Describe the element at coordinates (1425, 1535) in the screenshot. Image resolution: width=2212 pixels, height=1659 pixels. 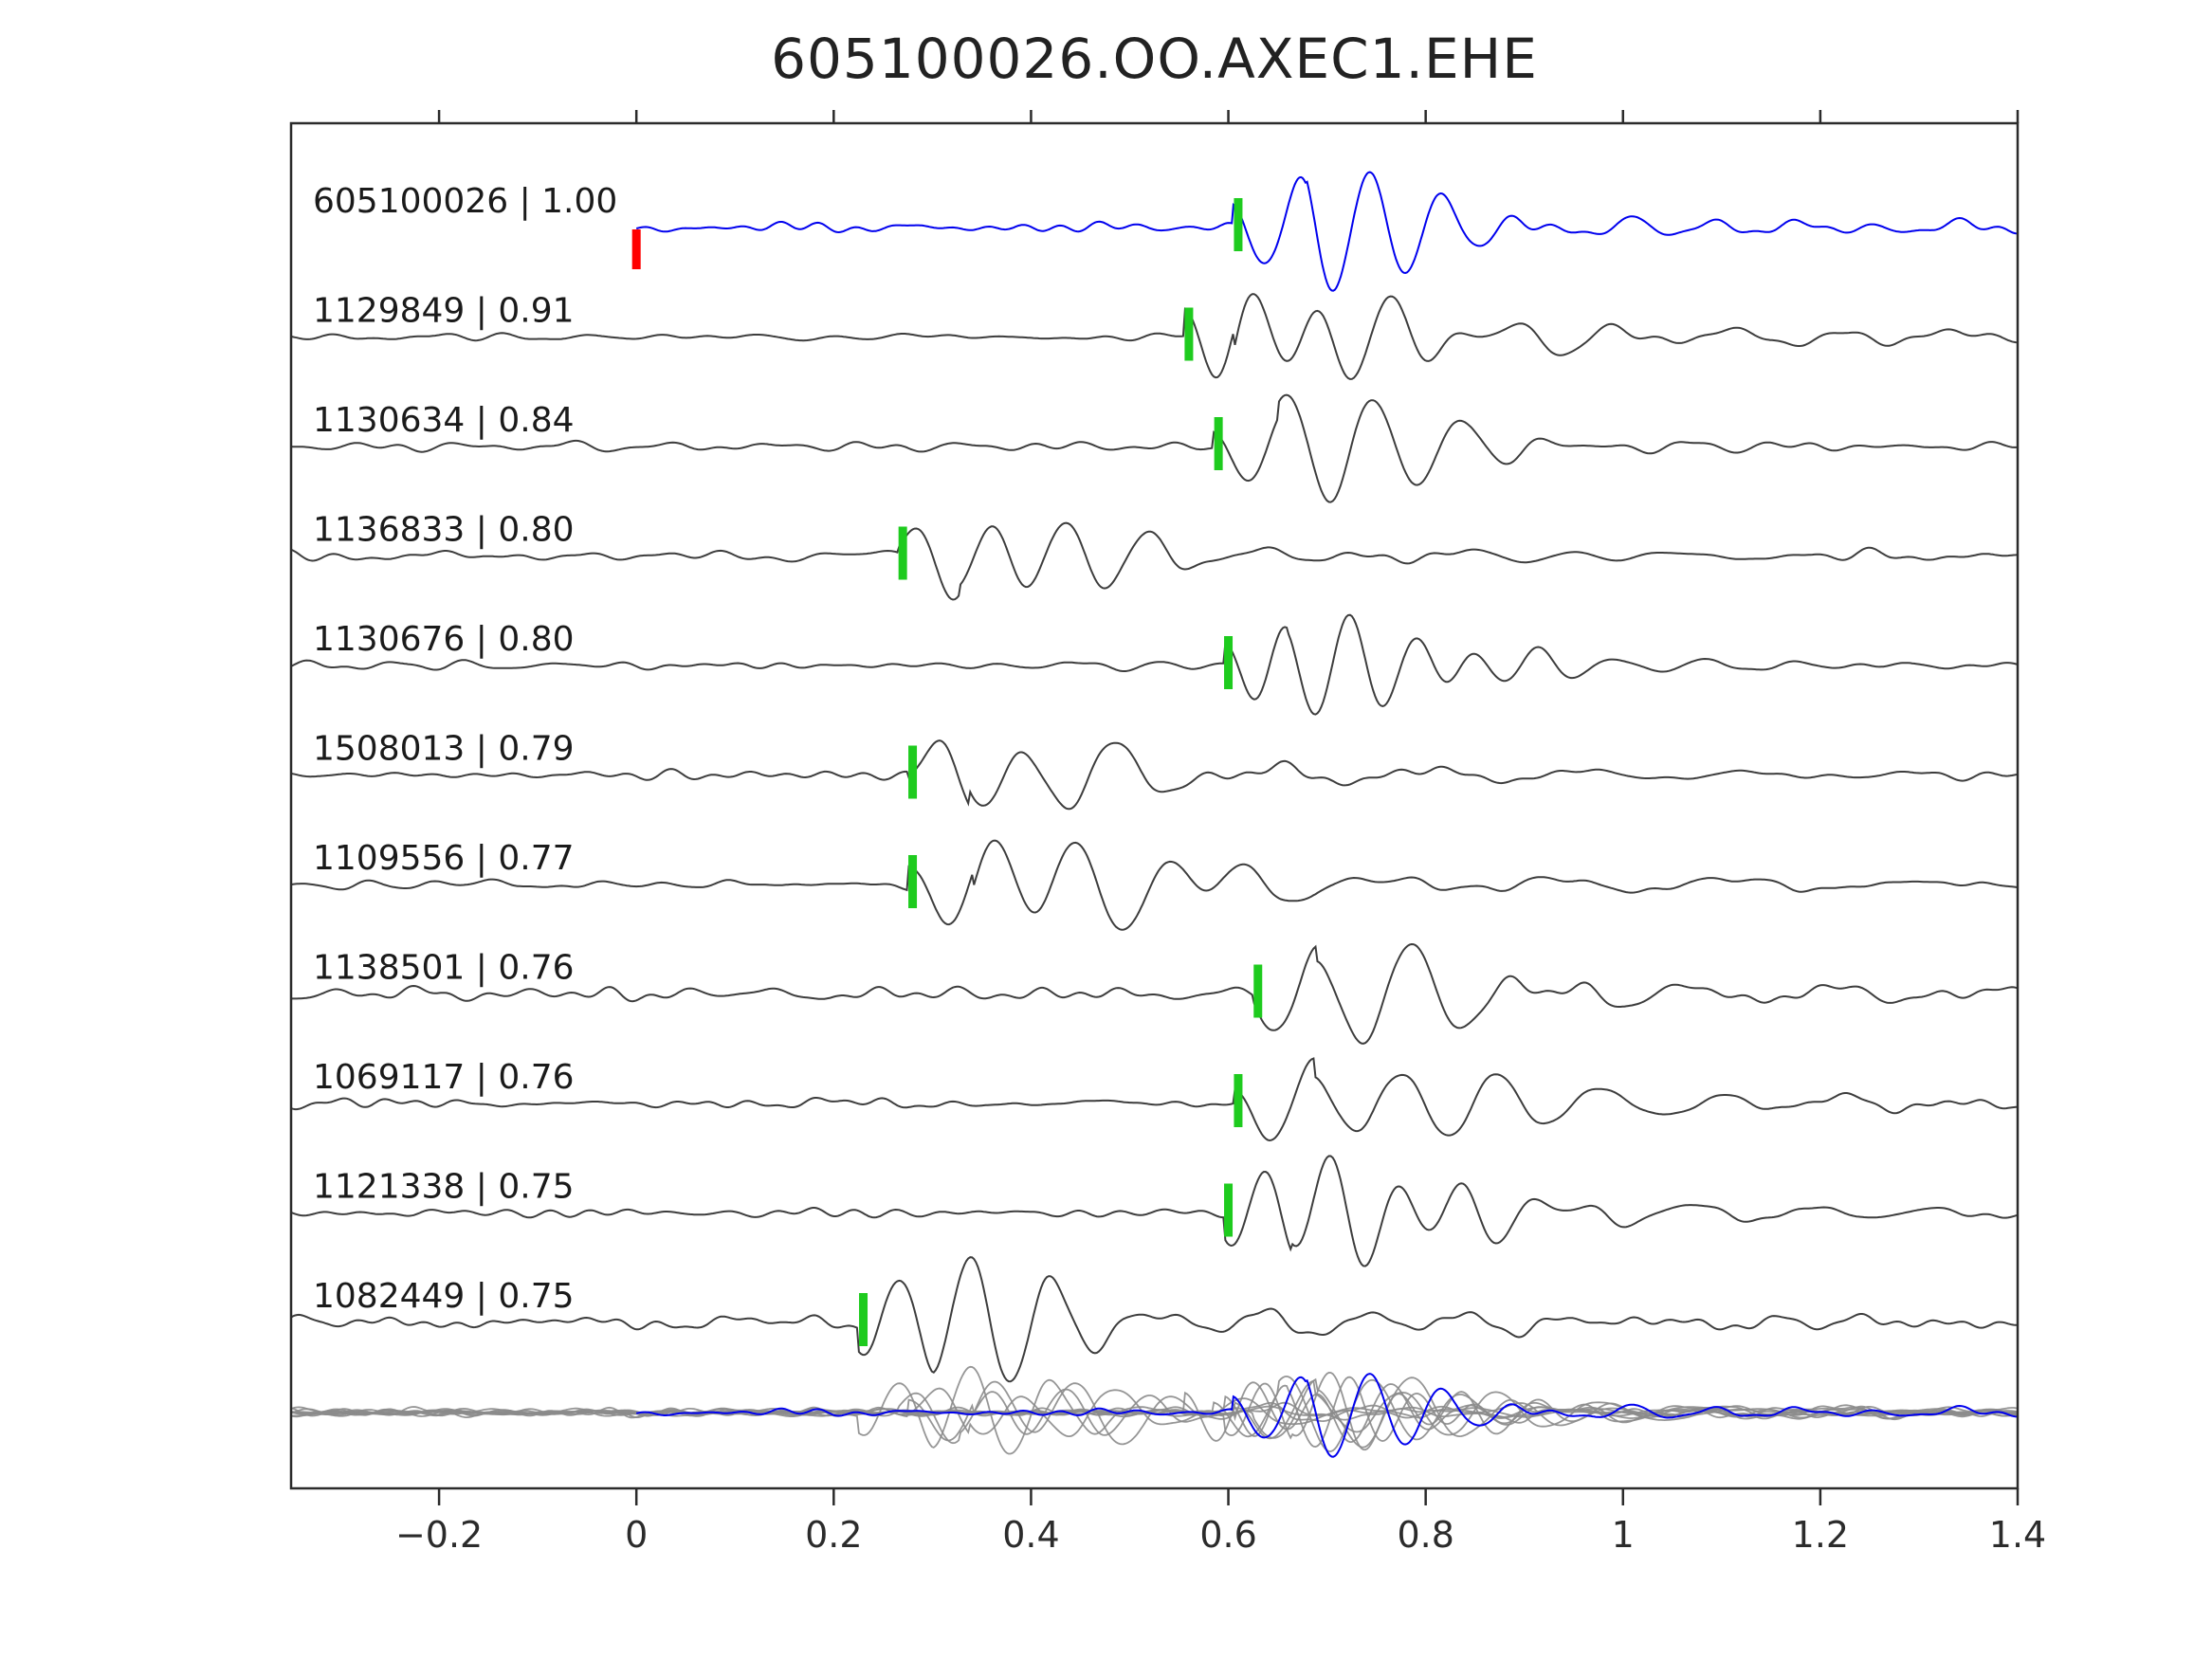
I see `x-tick-label: 0.8` at that location.